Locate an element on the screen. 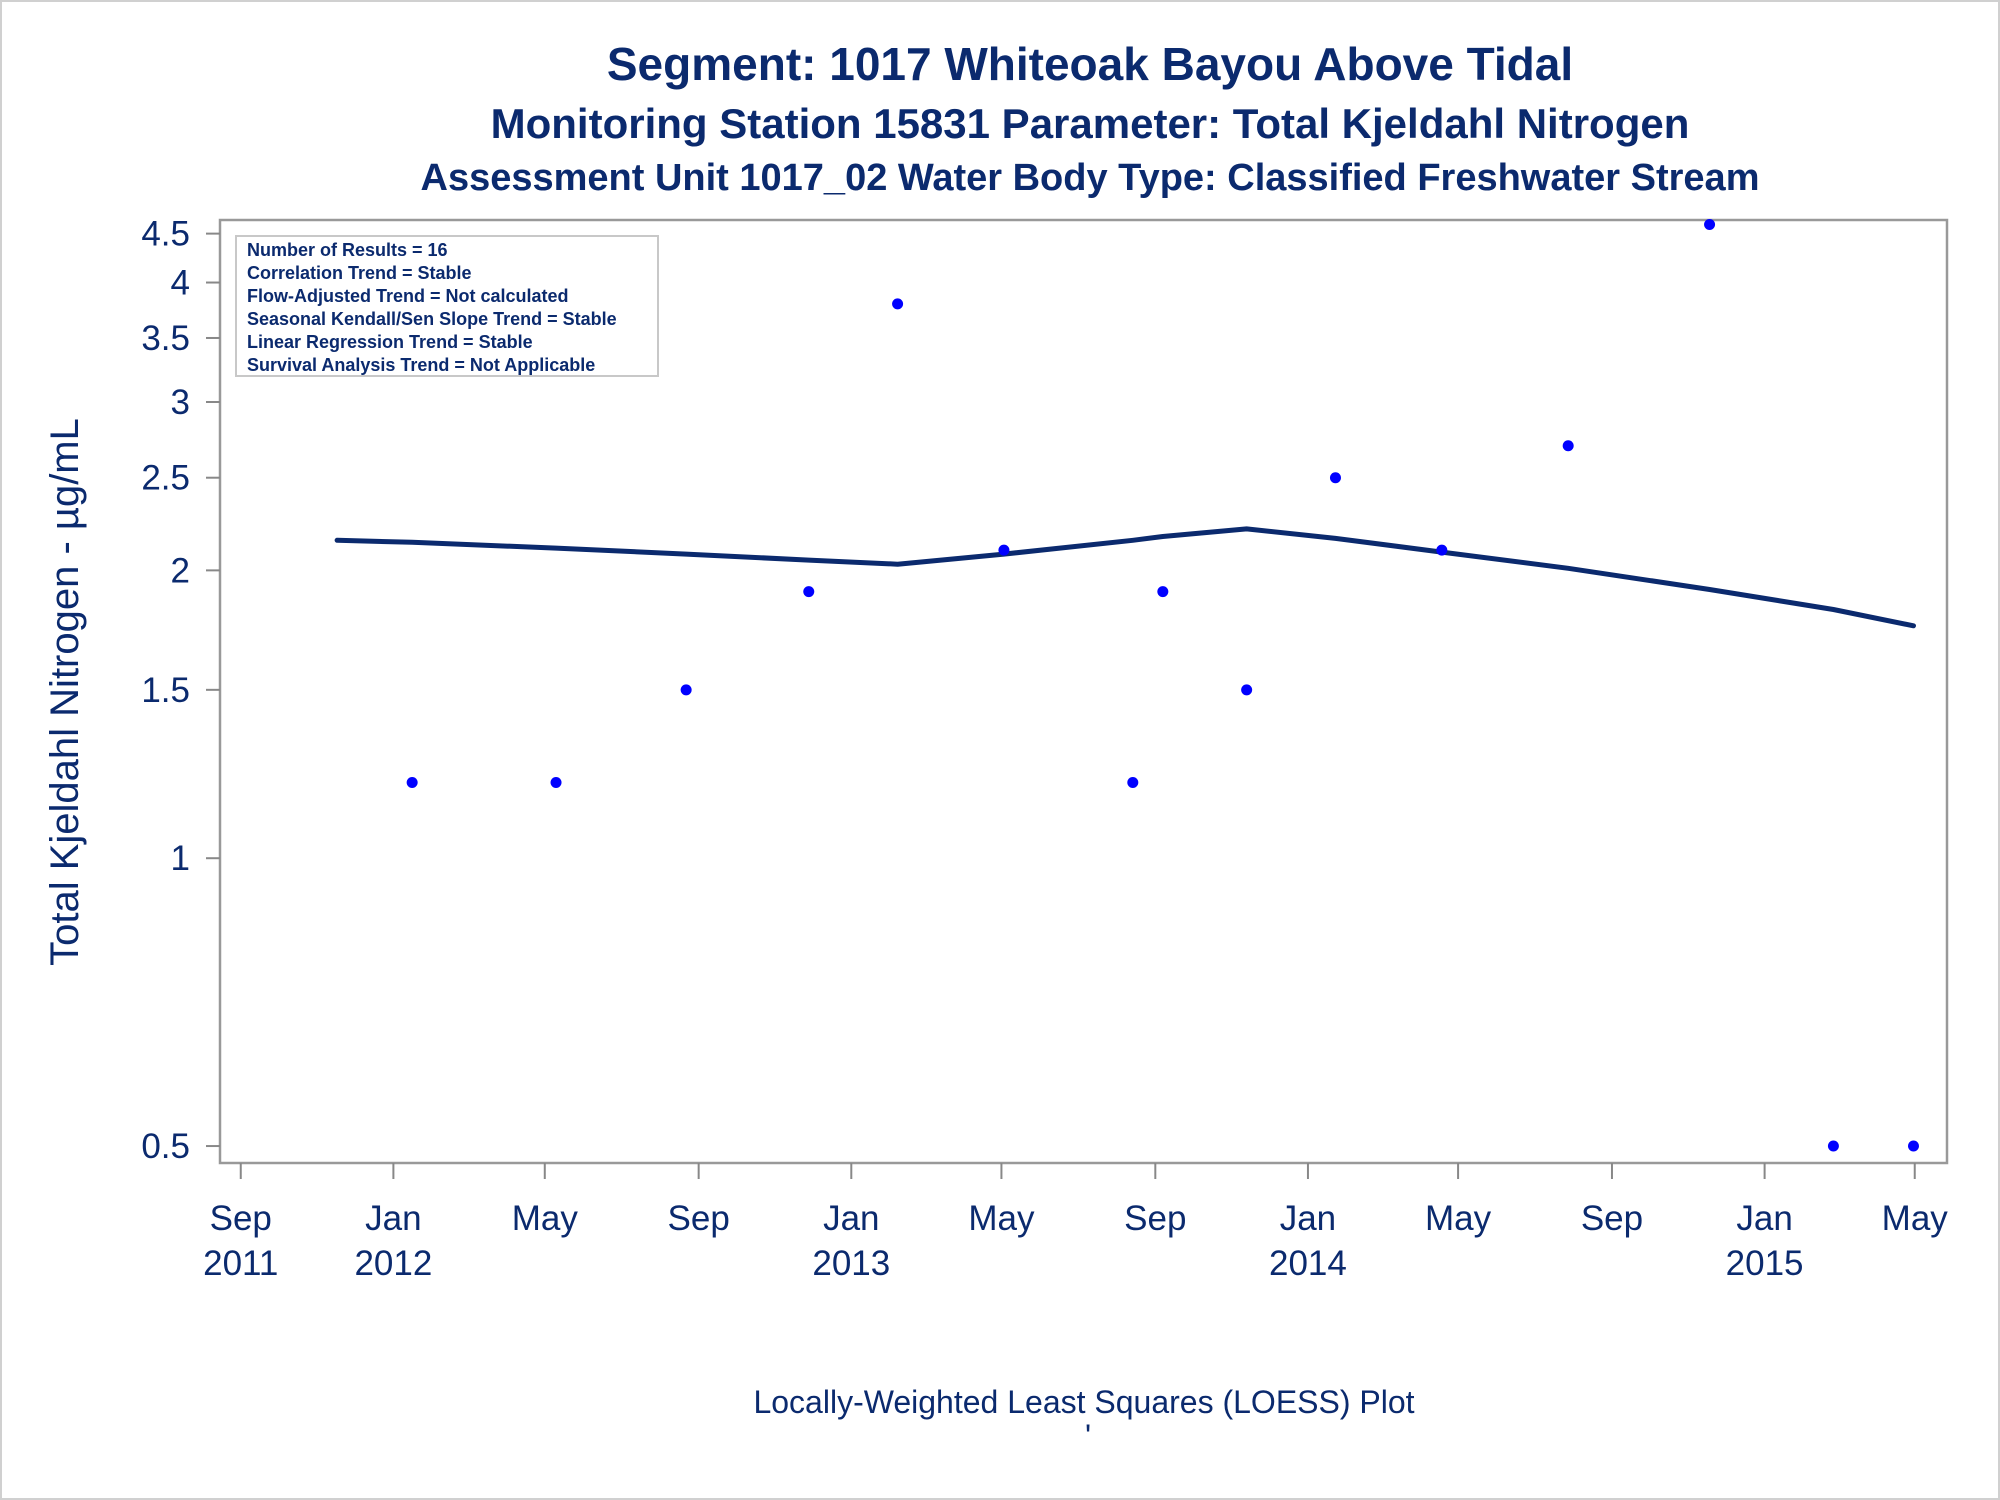 Image resolution: width=2000 pixels, height=1500 pixels. inset-line-results: Number of Results = 16 is located at coordinates (347, 250).